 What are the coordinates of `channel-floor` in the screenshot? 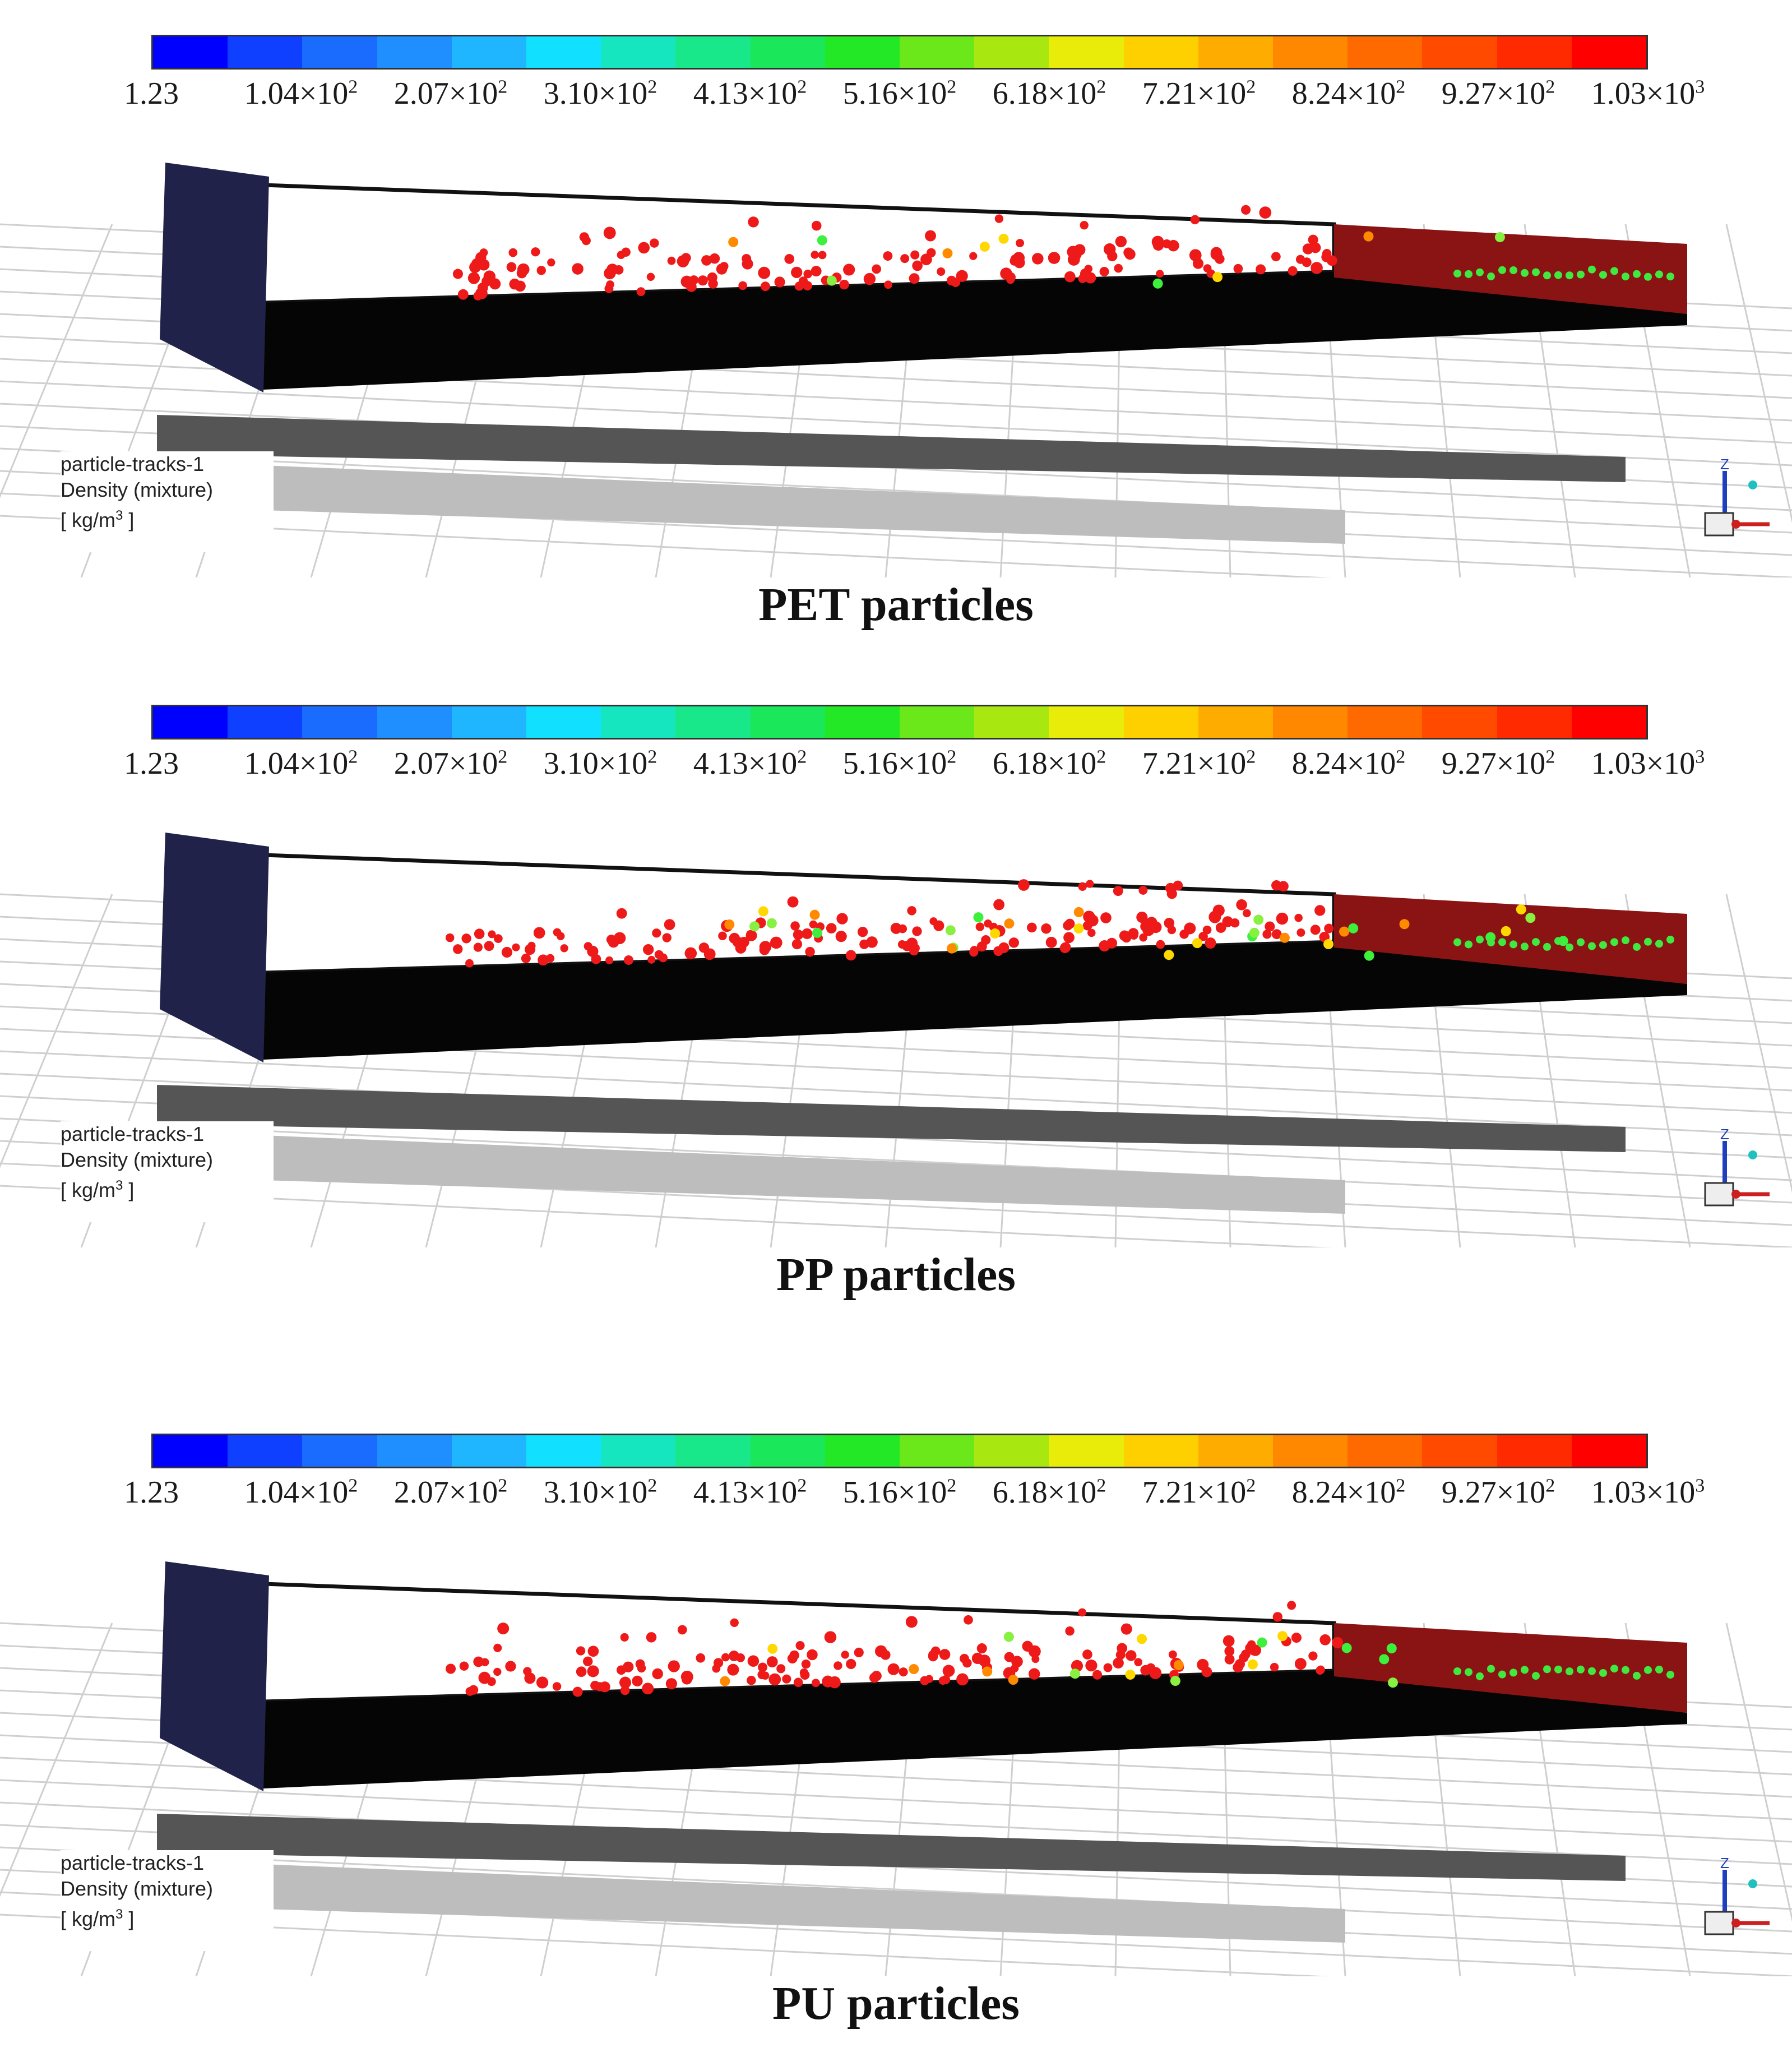 It's located at (975, 331).